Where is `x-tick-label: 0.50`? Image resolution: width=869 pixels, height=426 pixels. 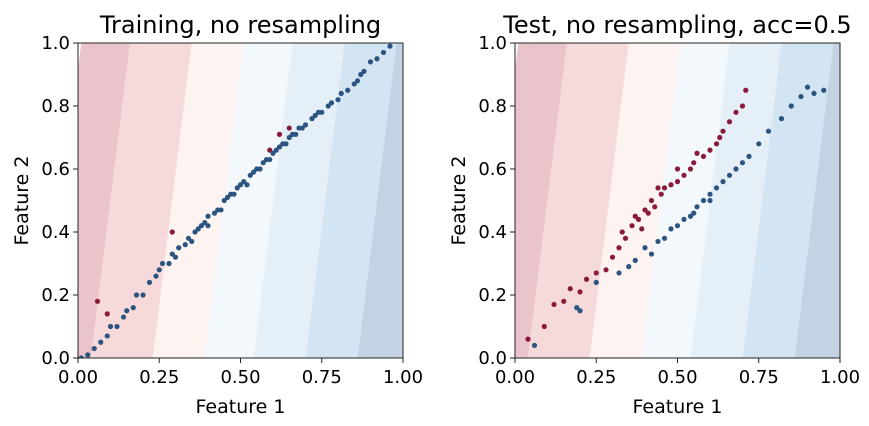 x-tick-label: 0.50 is located at coordinates (240, 377).